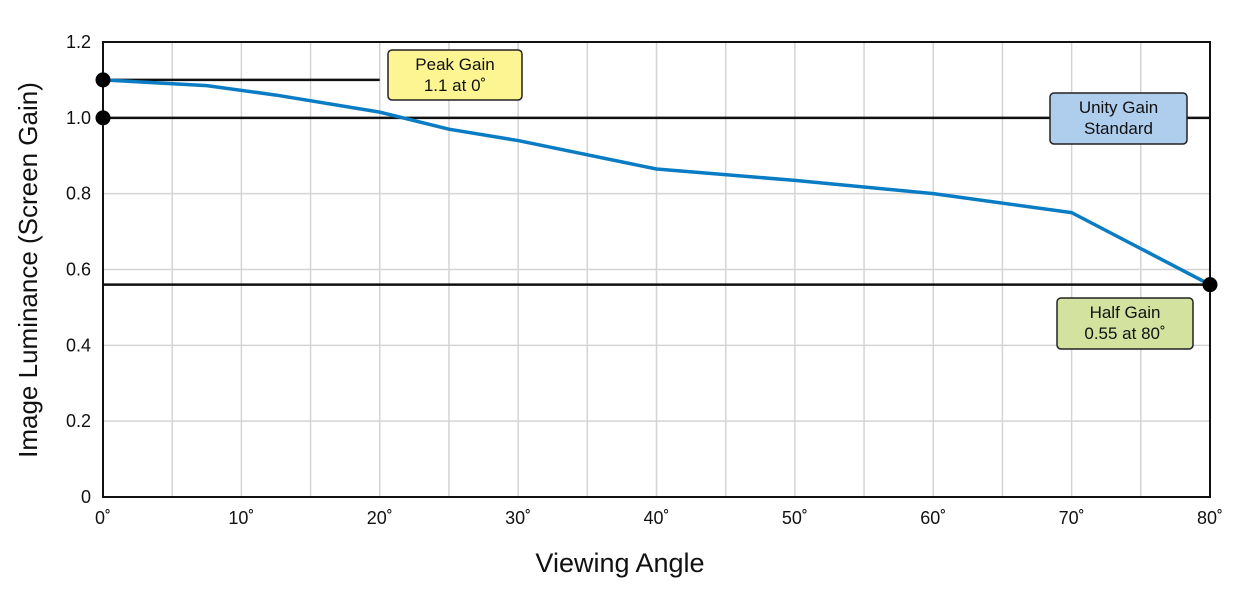  What do you see at coordinates (1118, 128) in the screenshot?
I see `annotation-text: Standard` at bounding box center [1118, 128].